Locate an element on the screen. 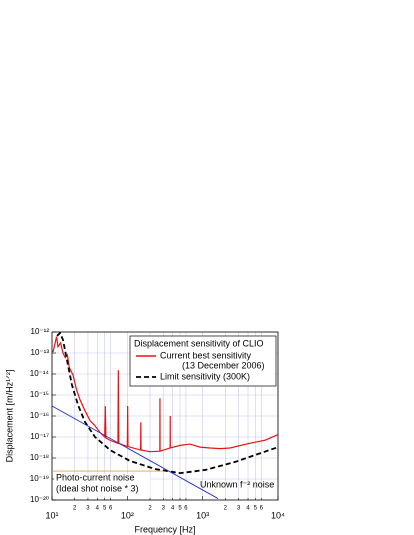 This screenshot has width=414, height=535. y-tick-label: 10⁻¹⁹ is located at coordinates (39, 478).